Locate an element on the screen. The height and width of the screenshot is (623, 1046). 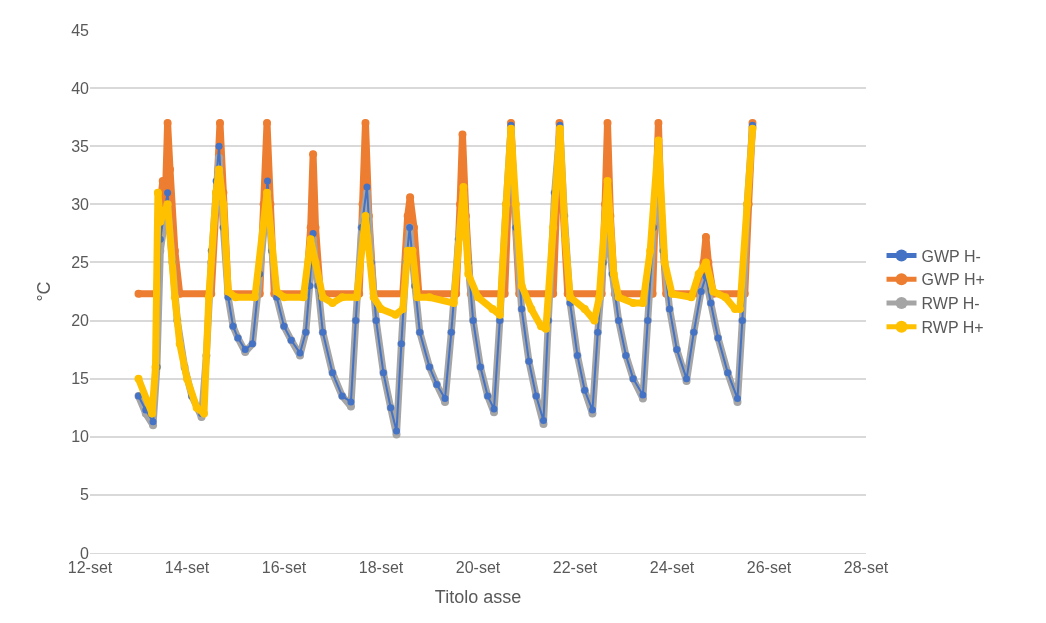
legend-label: RWP H+ is located at coordinates (952, 328).